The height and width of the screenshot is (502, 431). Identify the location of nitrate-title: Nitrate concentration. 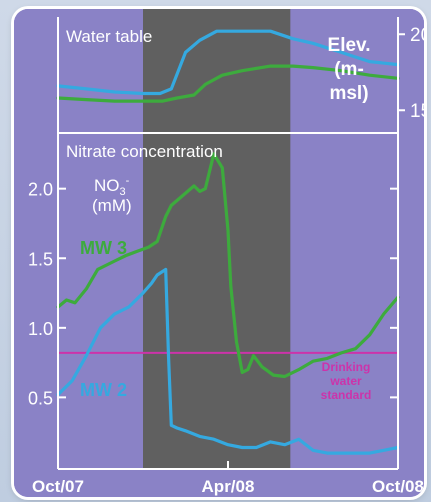
(144, 151).